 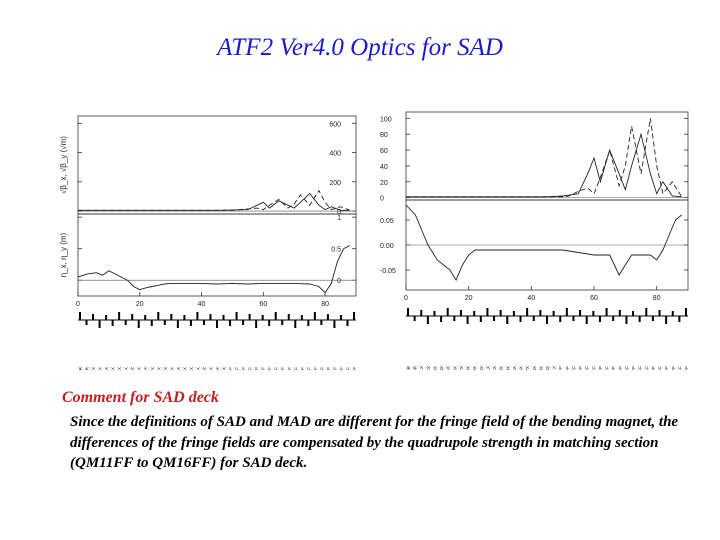 I want to click on panel-frame, so click(x=547, y=156).